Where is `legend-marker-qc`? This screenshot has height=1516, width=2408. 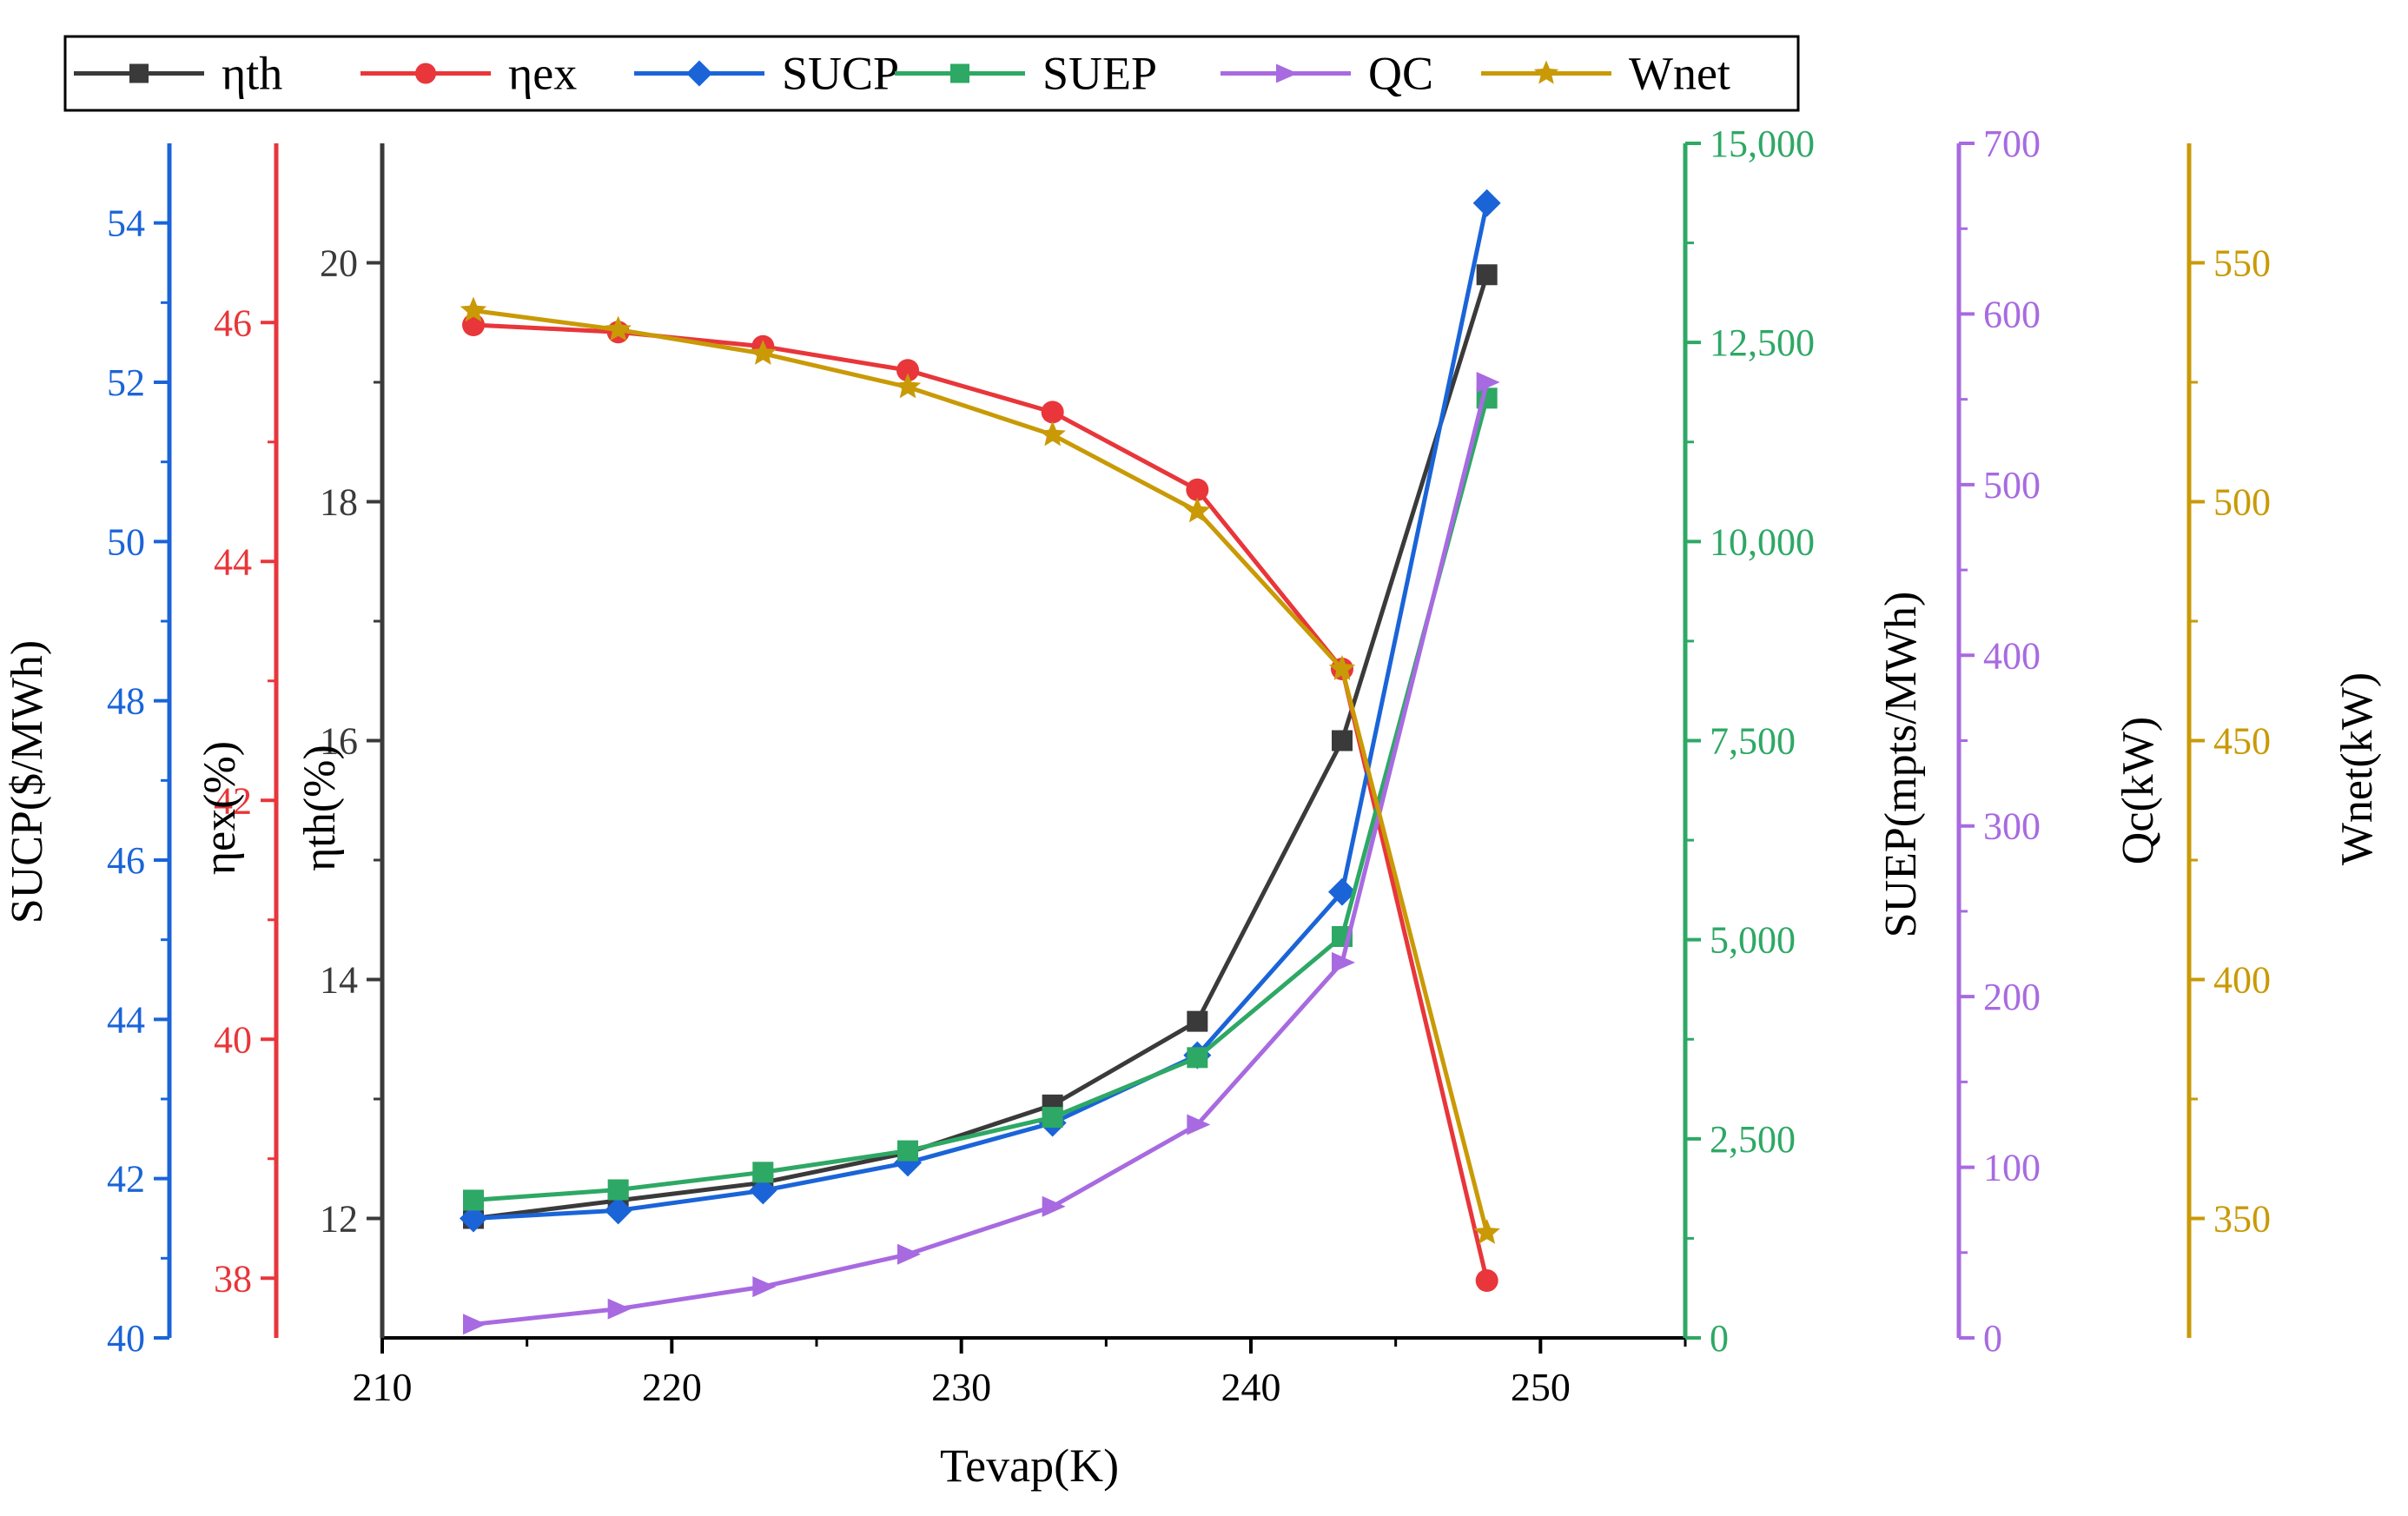
legend-marker-qc is located at coordinates (1287, 73).